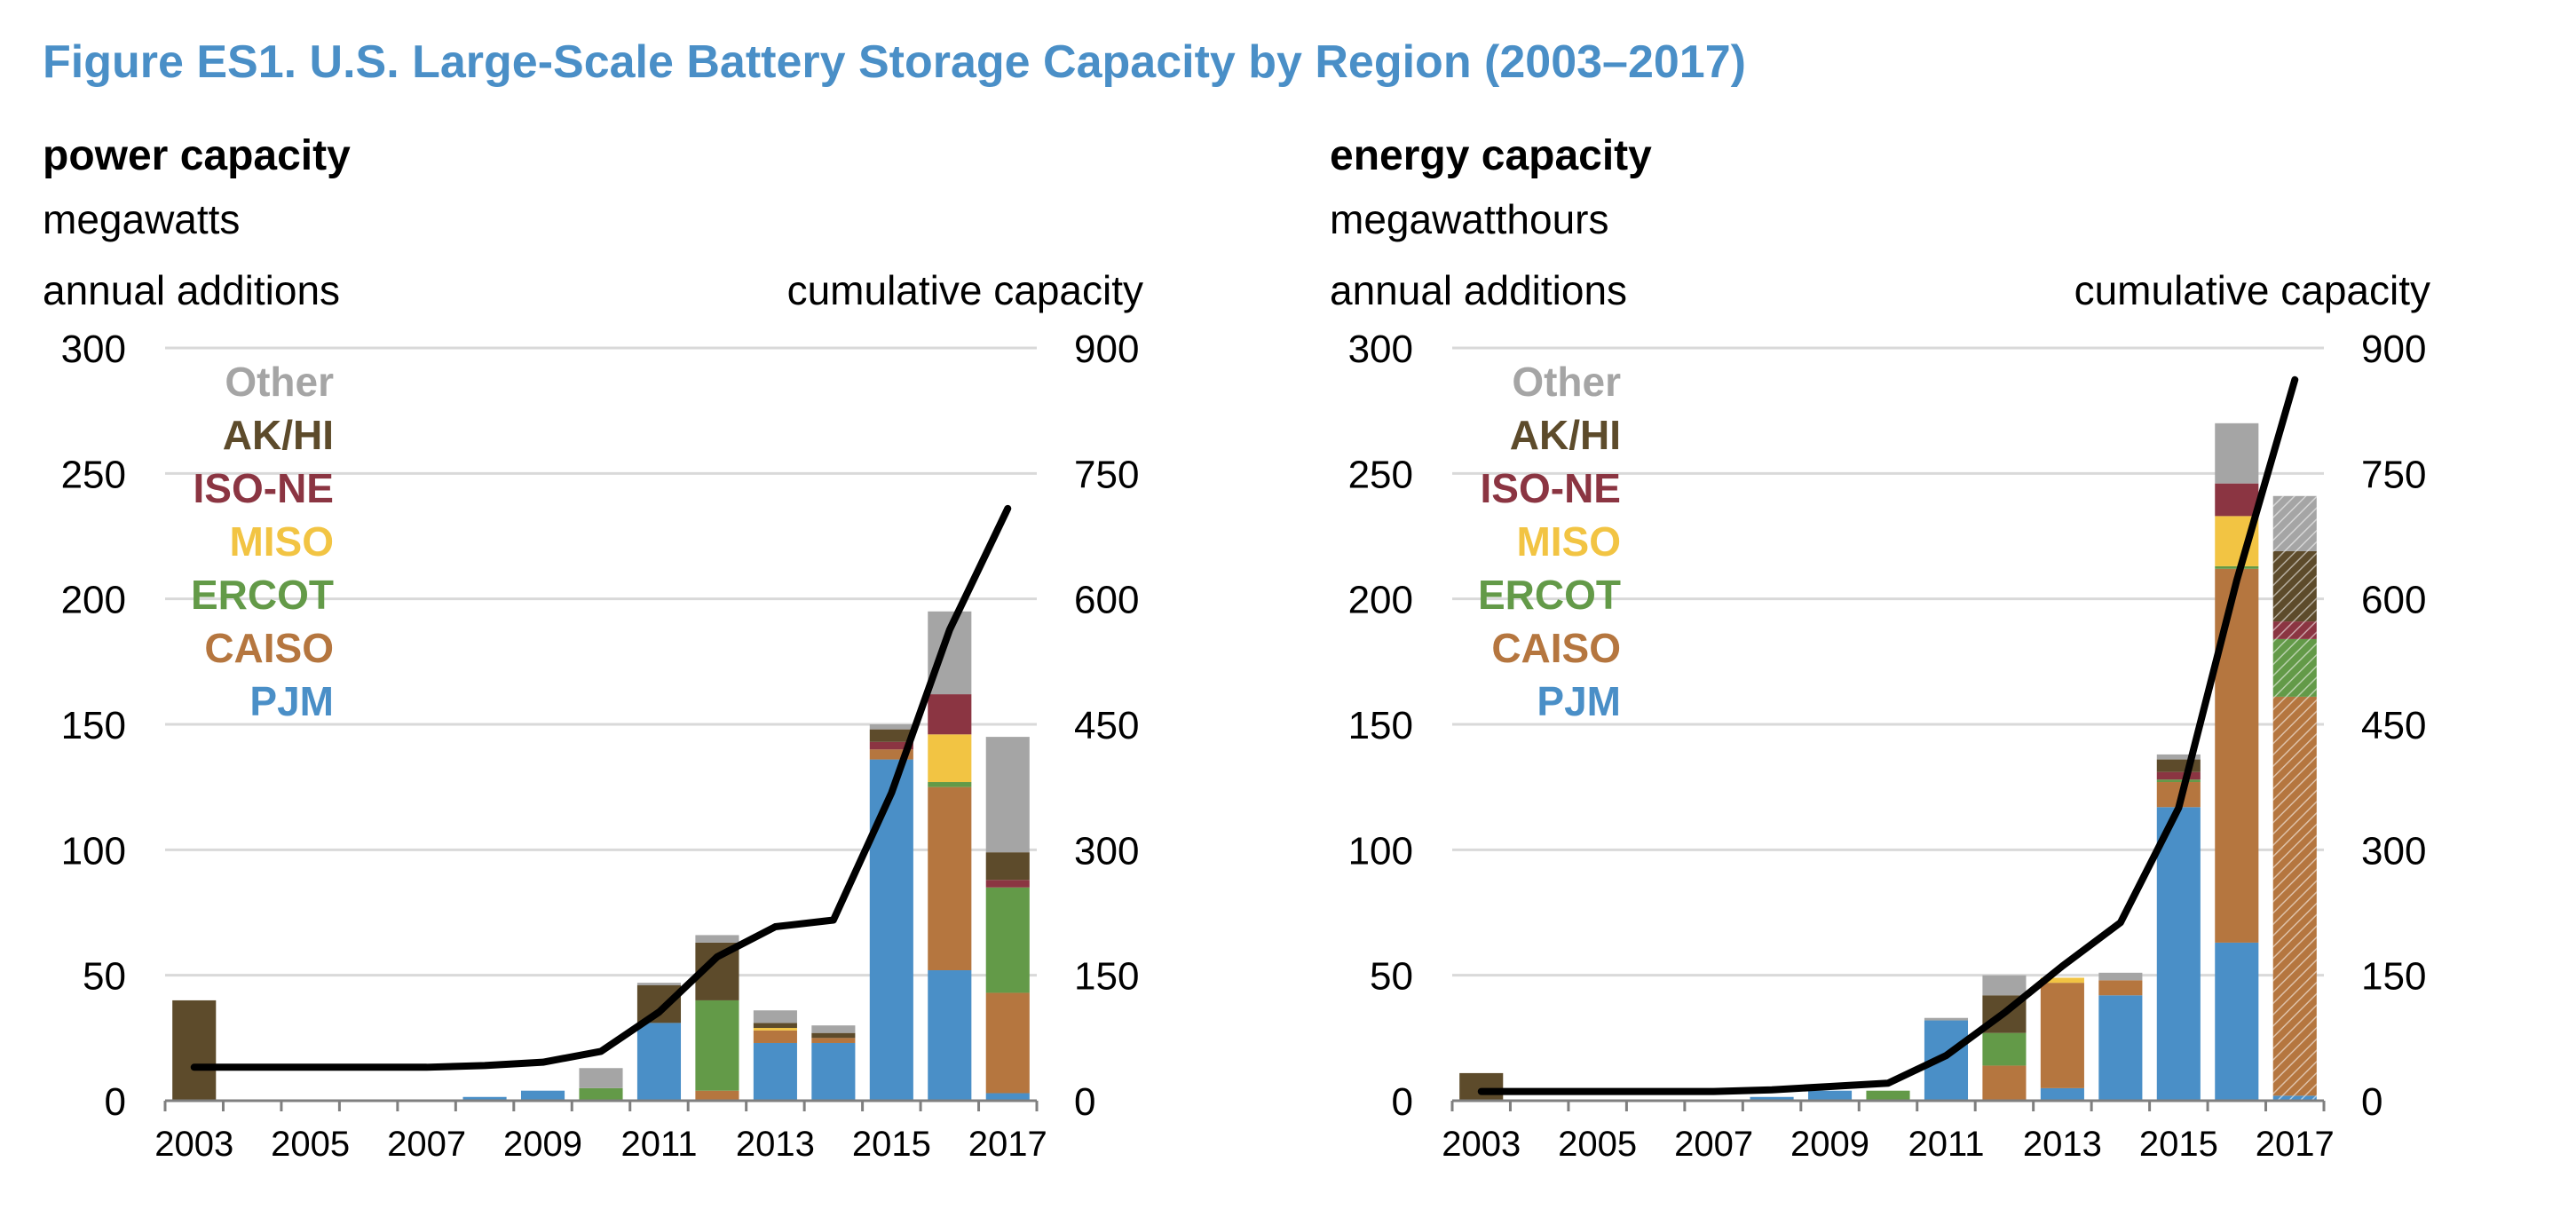  I want to click on bar-pjm-2011, so click(659, 1062).